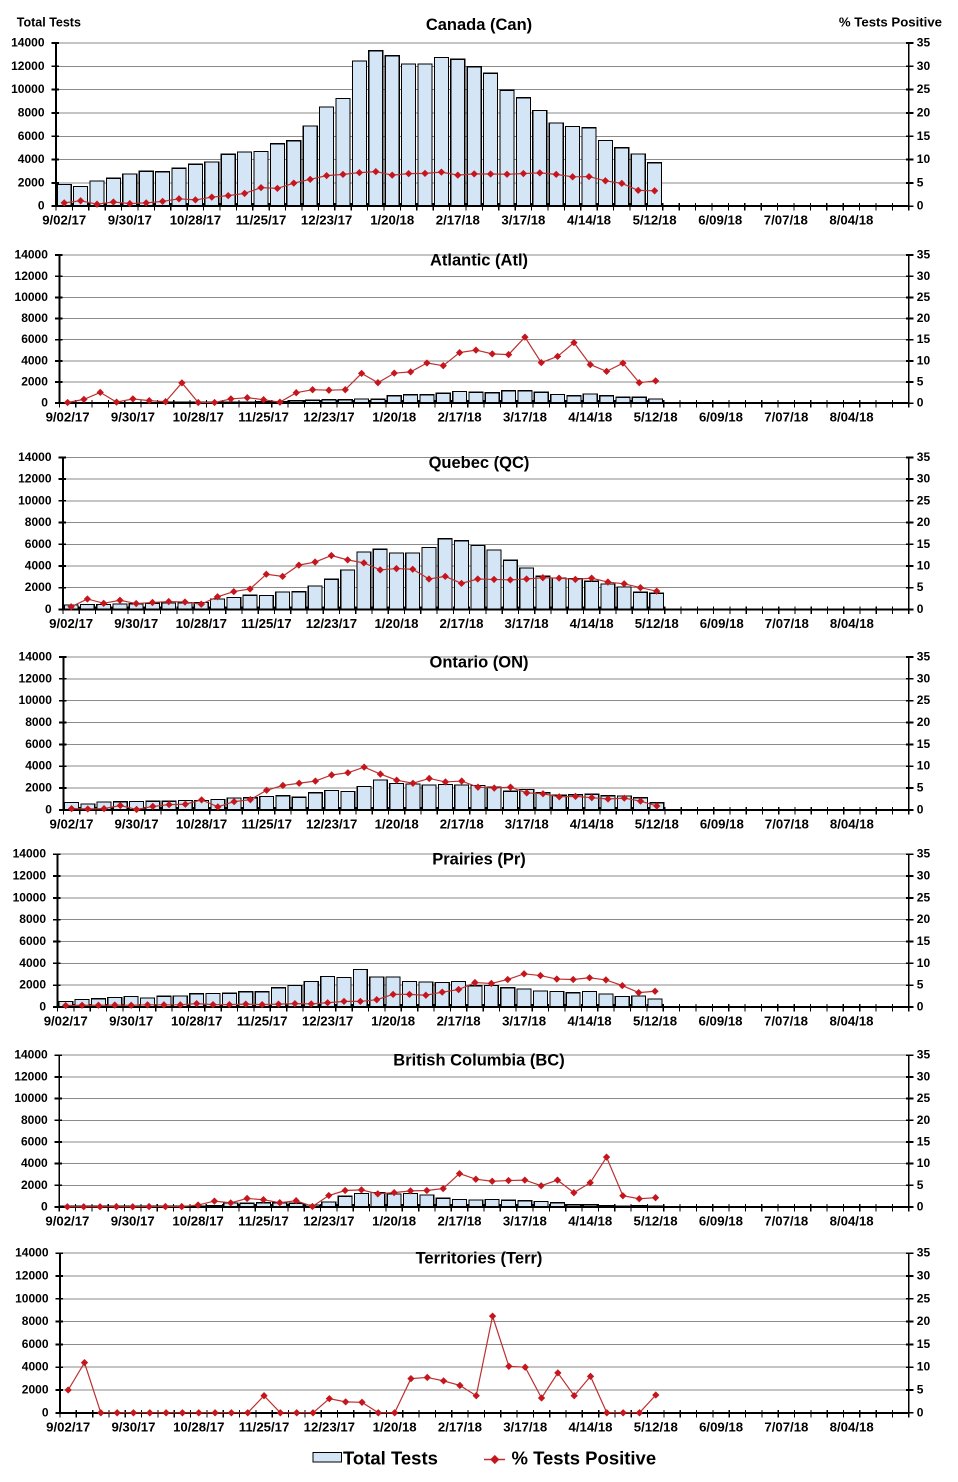 This screenshot has width=958, height=1482. Describe the element at coordinates (479, 25) in the screenshot. I see `svg-text: Canada (Can)` at that location.